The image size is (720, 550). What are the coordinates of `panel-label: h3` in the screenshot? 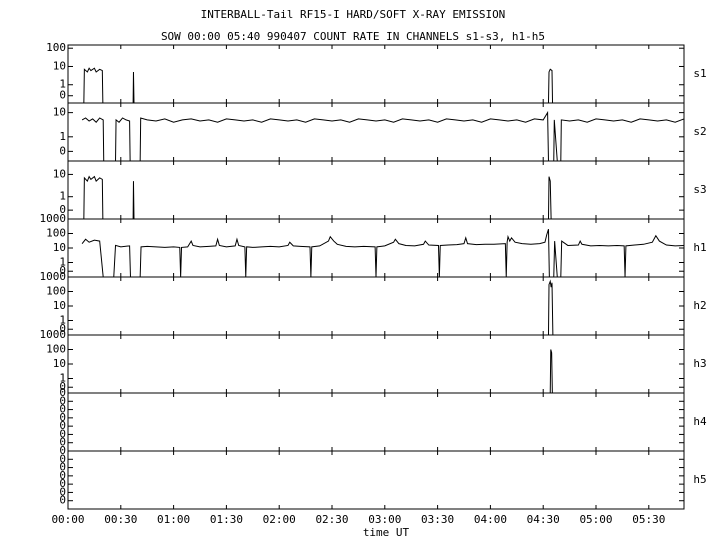 It's located at (699, 363).